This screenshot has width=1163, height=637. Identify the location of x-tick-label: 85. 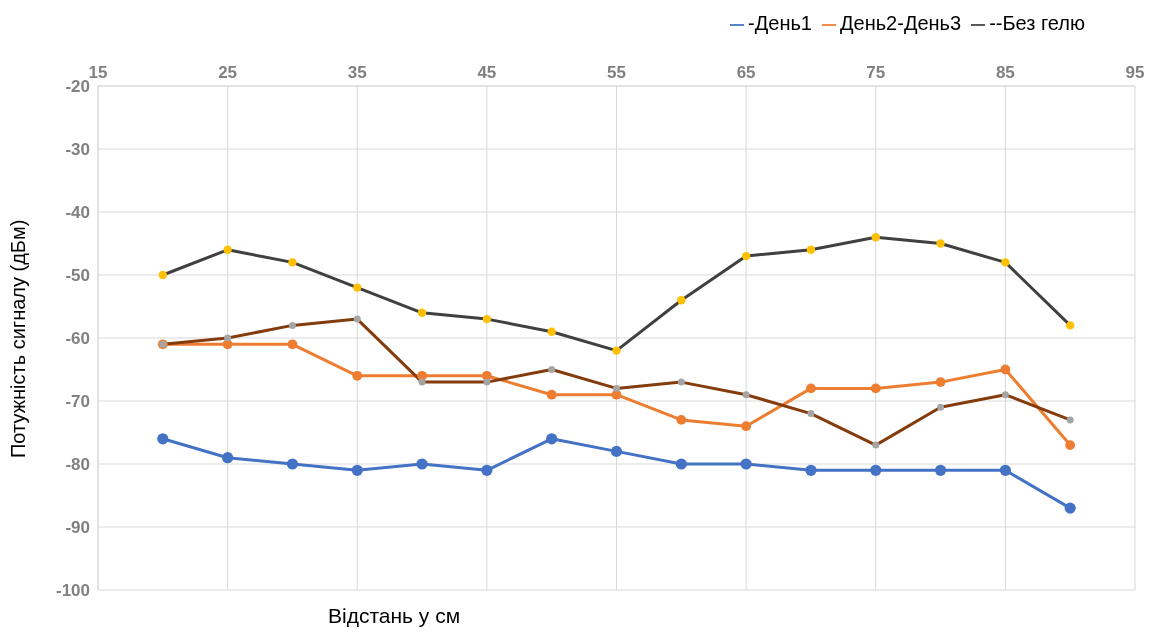
(1005, 72).